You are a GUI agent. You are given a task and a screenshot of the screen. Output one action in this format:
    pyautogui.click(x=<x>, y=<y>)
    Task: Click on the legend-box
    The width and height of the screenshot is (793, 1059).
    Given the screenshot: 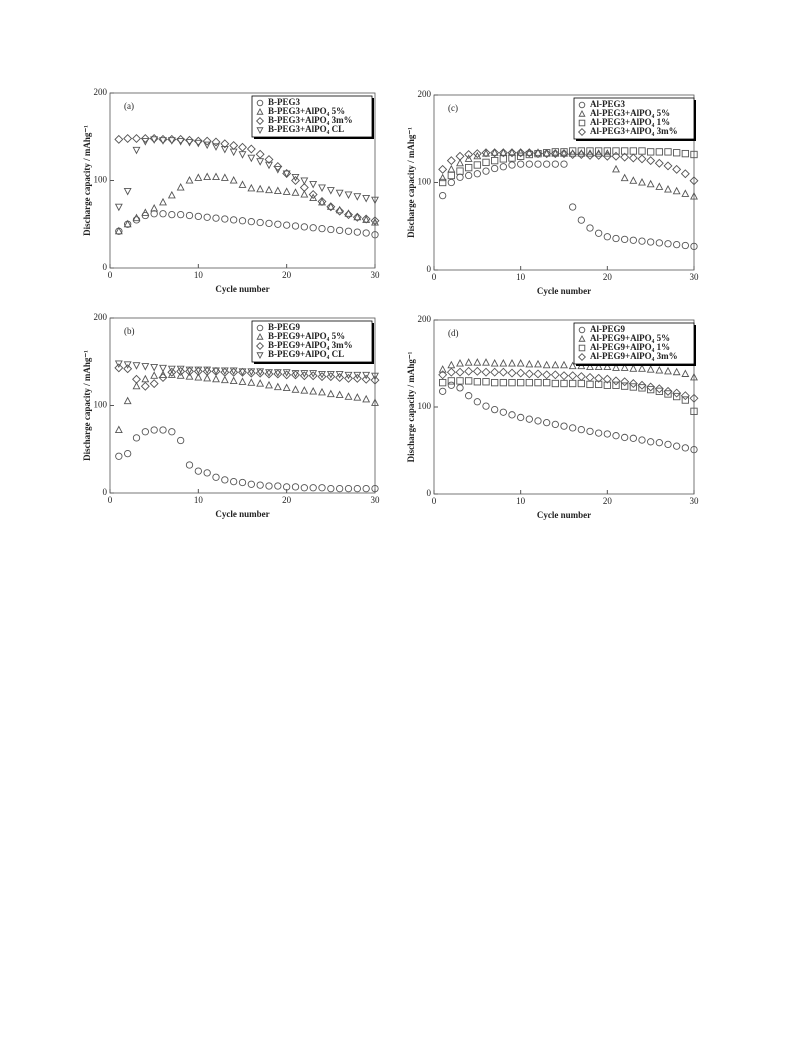 What is the action you would take?
    pyautogui.click(x=634, y=118)
    